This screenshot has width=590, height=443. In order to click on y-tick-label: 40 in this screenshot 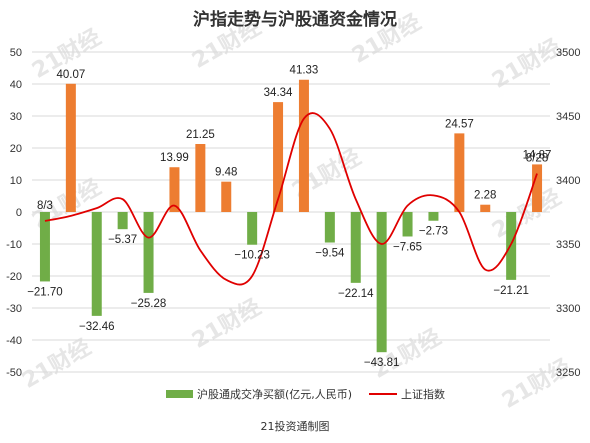, I will do `click(16, 85)`.